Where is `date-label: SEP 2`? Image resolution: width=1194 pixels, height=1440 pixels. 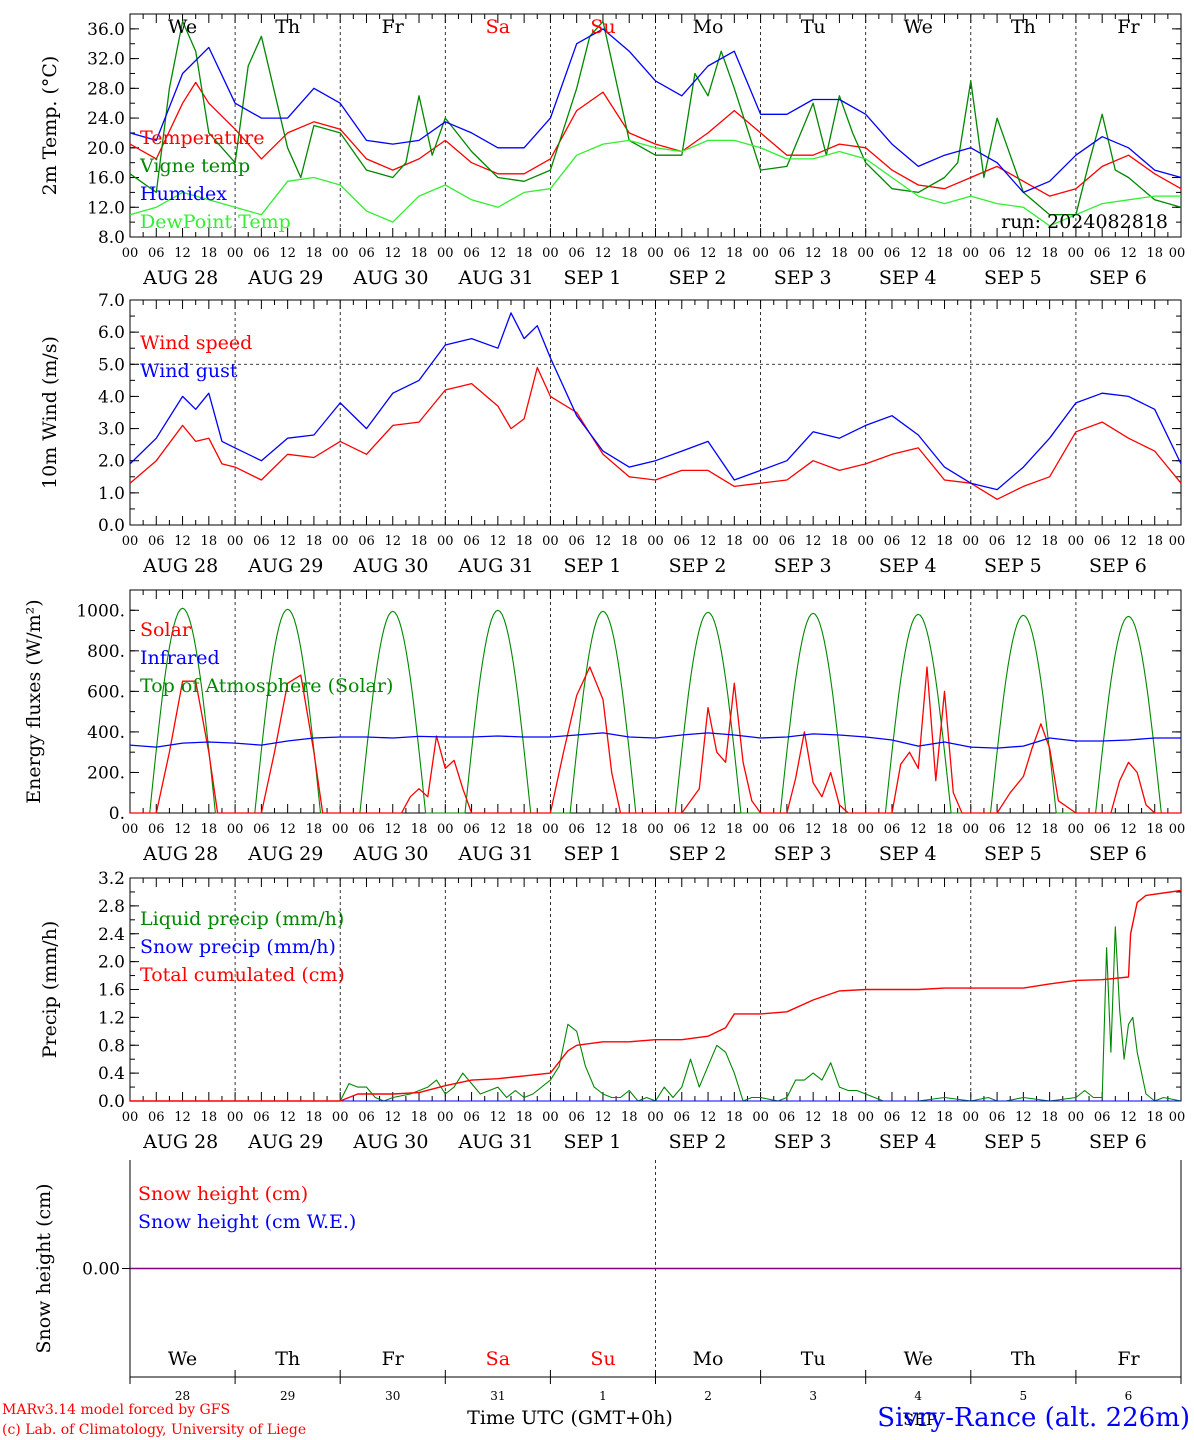
date-label: SEP 2 is located at coordinates (698, 566).